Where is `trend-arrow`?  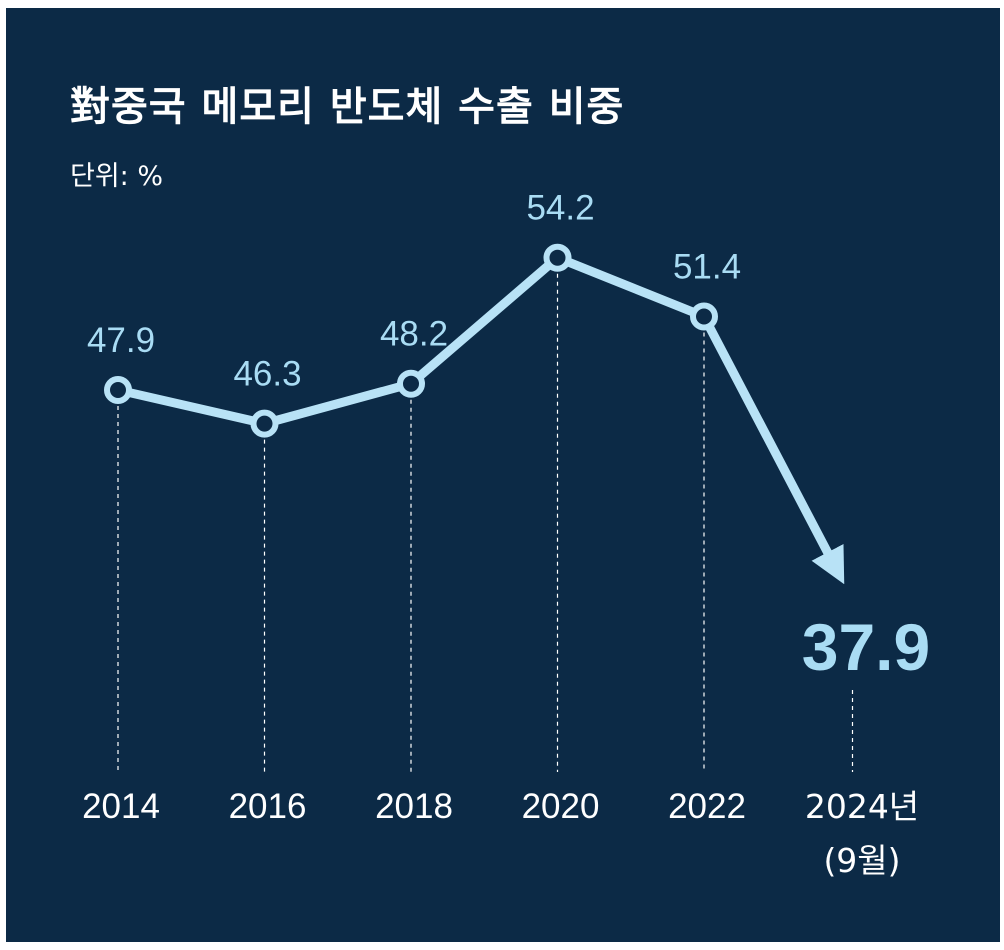
trend-arrow is located at coordinates (772, 448).